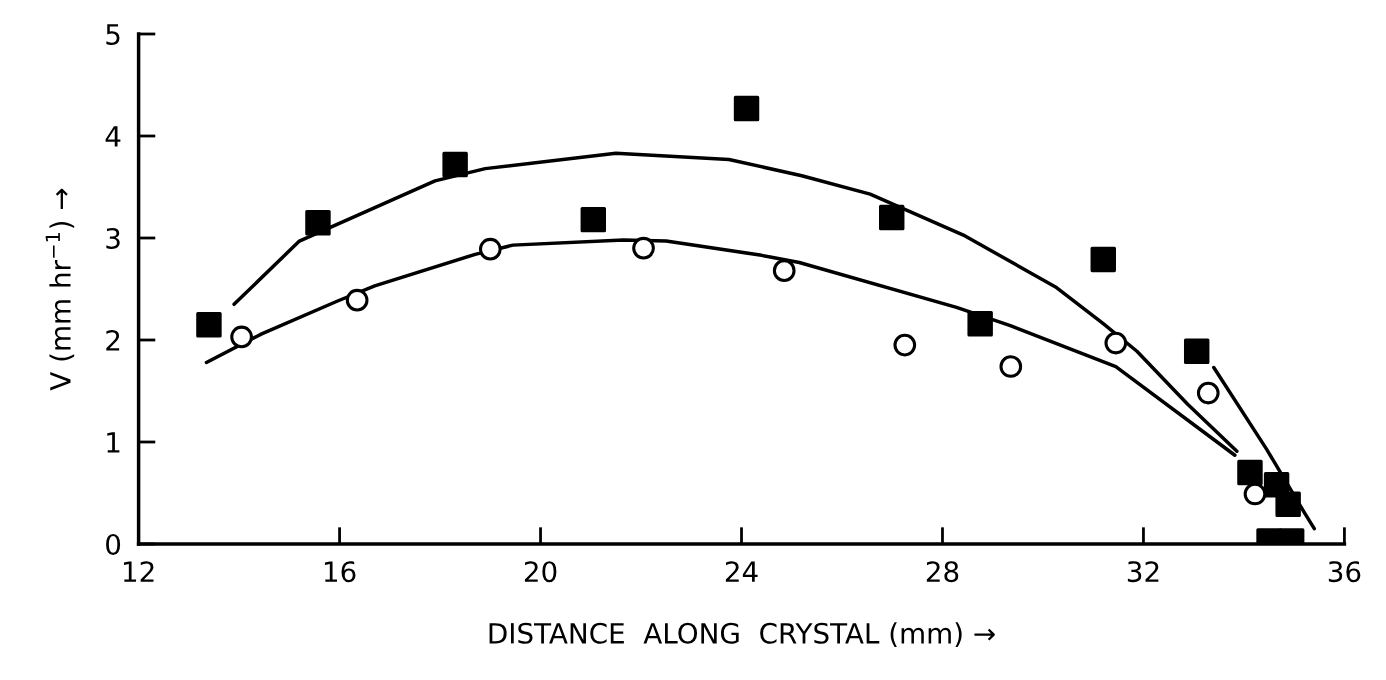  Describe the element at coordinates (113, 340) in the screenshot. I see `y-tick-label: 2` at that location.